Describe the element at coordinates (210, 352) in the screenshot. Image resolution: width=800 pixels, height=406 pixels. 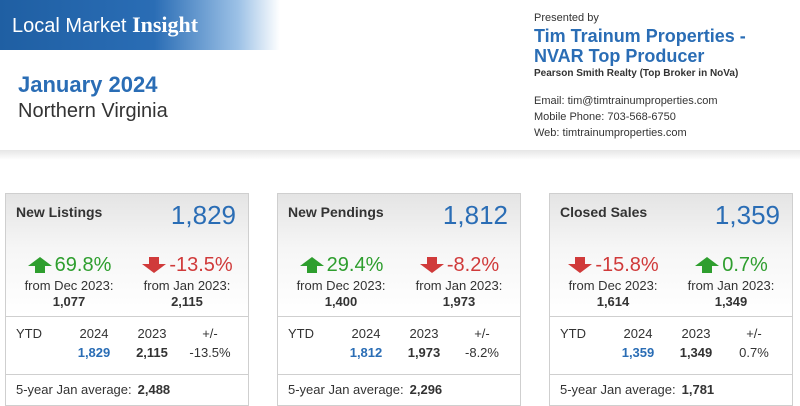
I see `ytd-value-change: -13.5%` at that location.